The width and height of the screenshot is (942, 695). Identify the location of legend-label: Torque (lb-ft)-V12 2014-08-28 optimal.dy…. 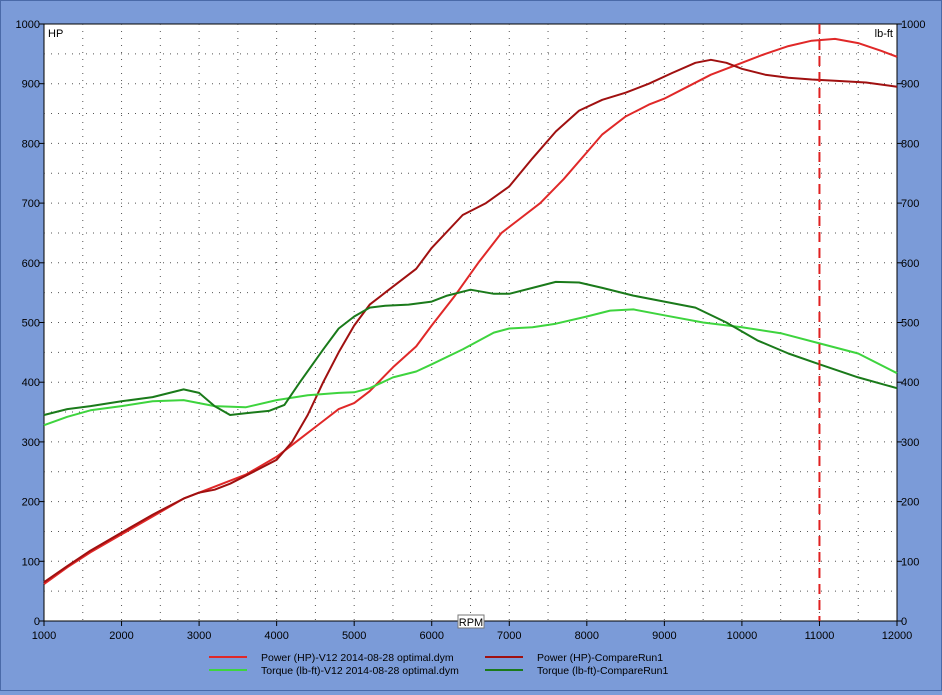
(360, 671).